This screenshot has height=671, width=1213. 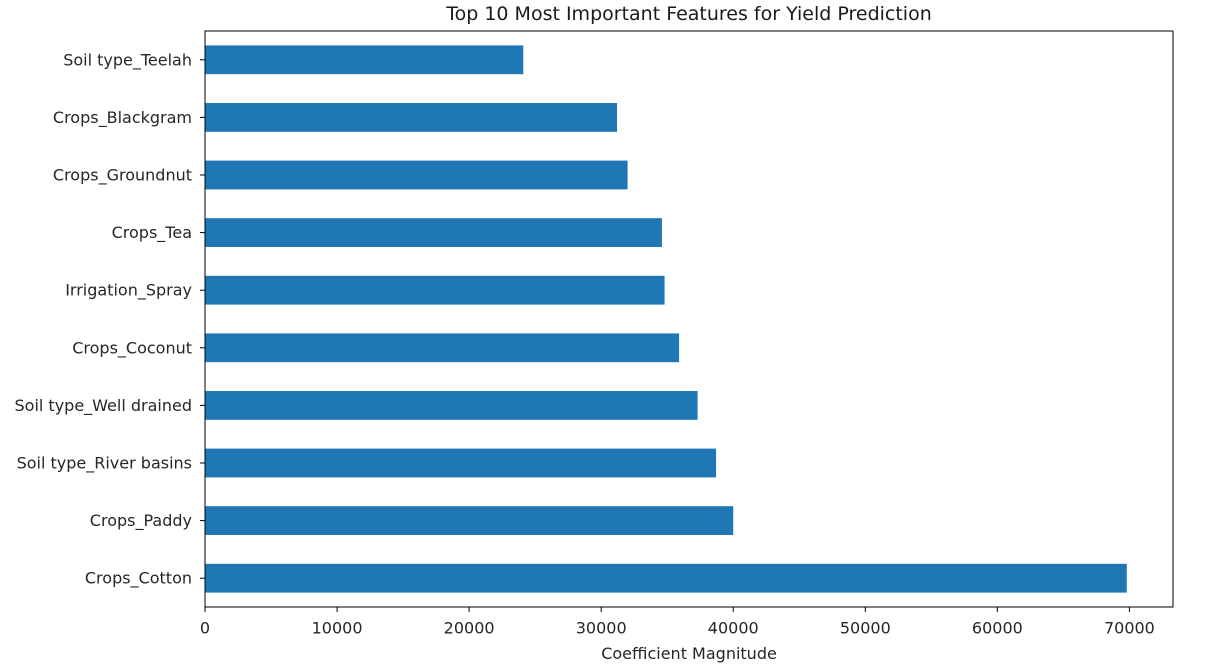 What do you see at coordinates (122, 118) in the screenshot?
I see `y-tick-label: Crops_Blackgram` at bounding box center [122, 118].